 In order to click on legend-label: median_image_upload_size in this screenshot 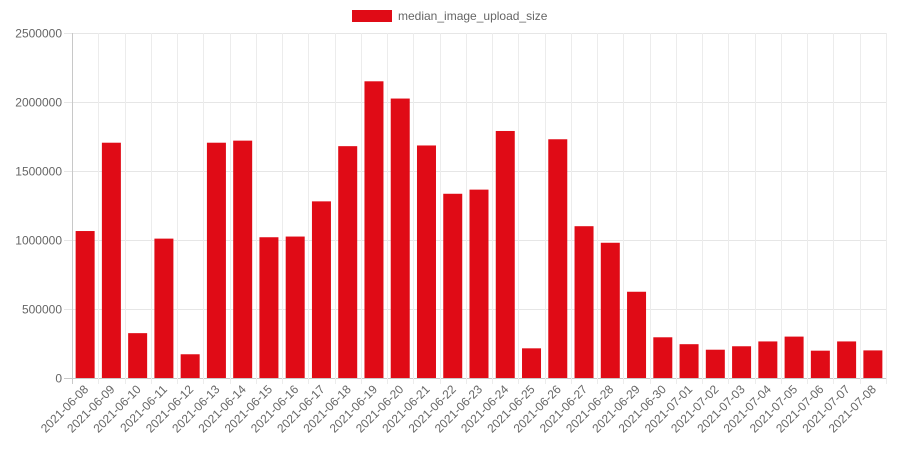, I will do `click(473, 16)`.